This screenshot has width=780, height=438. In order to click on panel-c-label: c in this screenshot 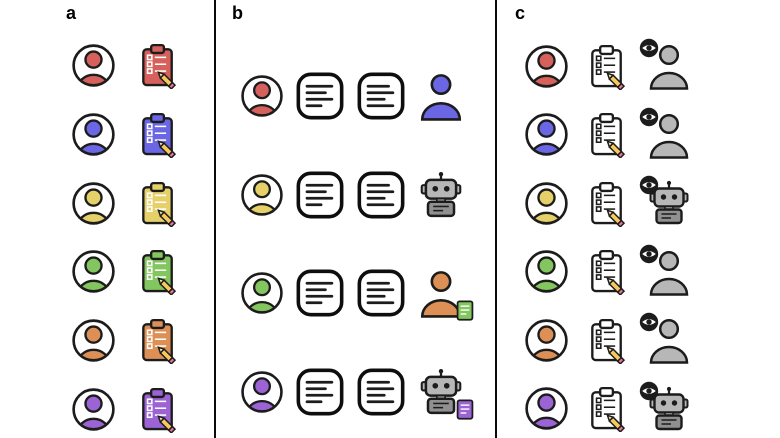, I will do `click(520, 13)`.